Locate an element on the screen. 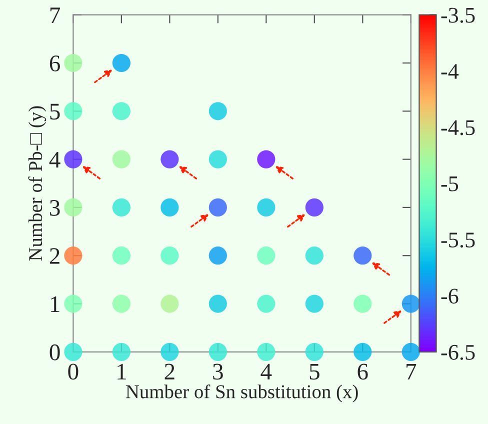 Image resolution: width=488 pixels, height=424 pixels. x-tick-label: 7 is located at coordinates (411, 372).